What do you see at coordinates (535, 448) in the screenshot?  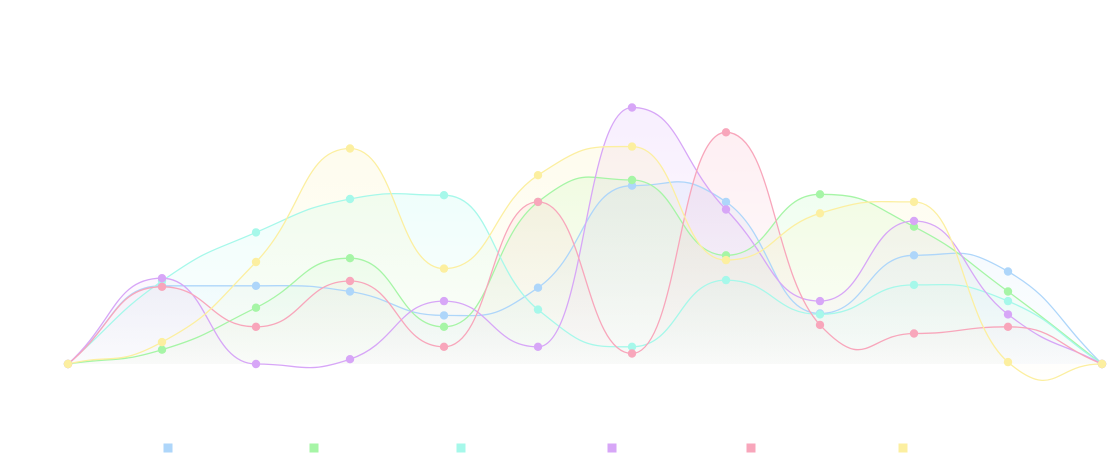 I see `legend` at bounding box center [535, 448].